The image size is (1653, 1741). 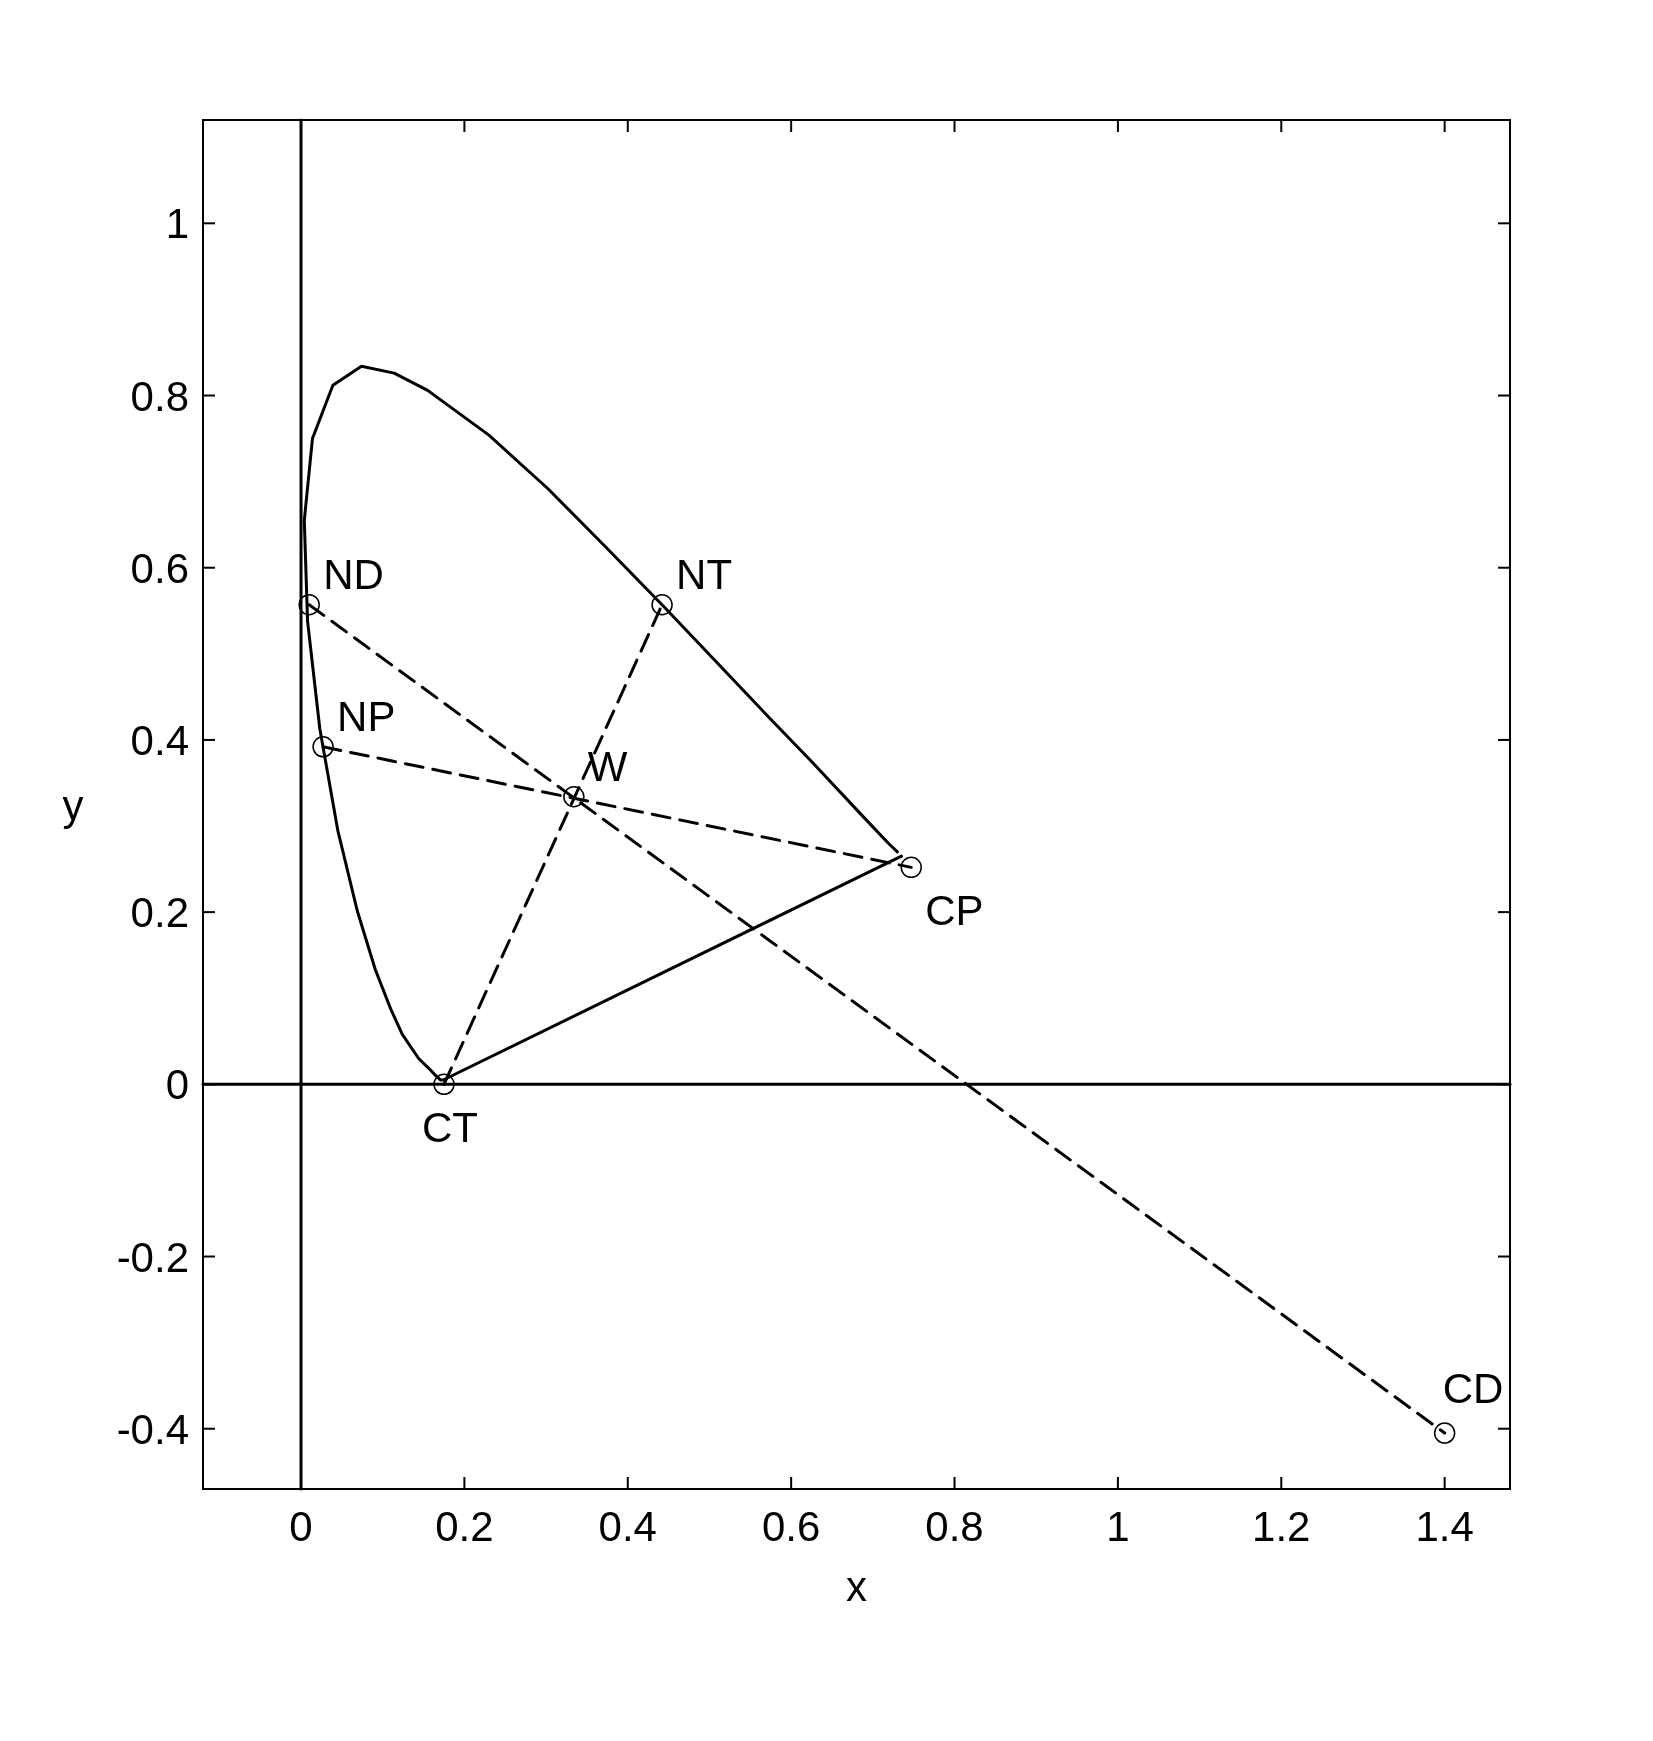 I want to click on x-tick-label: 0, so click(x=301, y=1526).